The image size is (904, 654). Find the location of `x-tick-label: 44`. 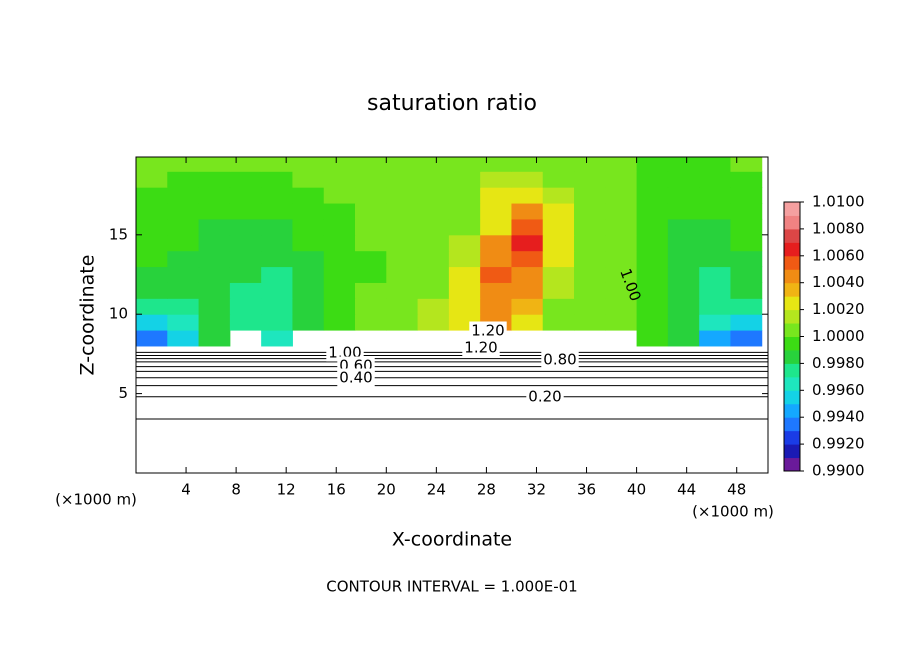

x-tick-label: 44 is located at coordinates (686, 490).